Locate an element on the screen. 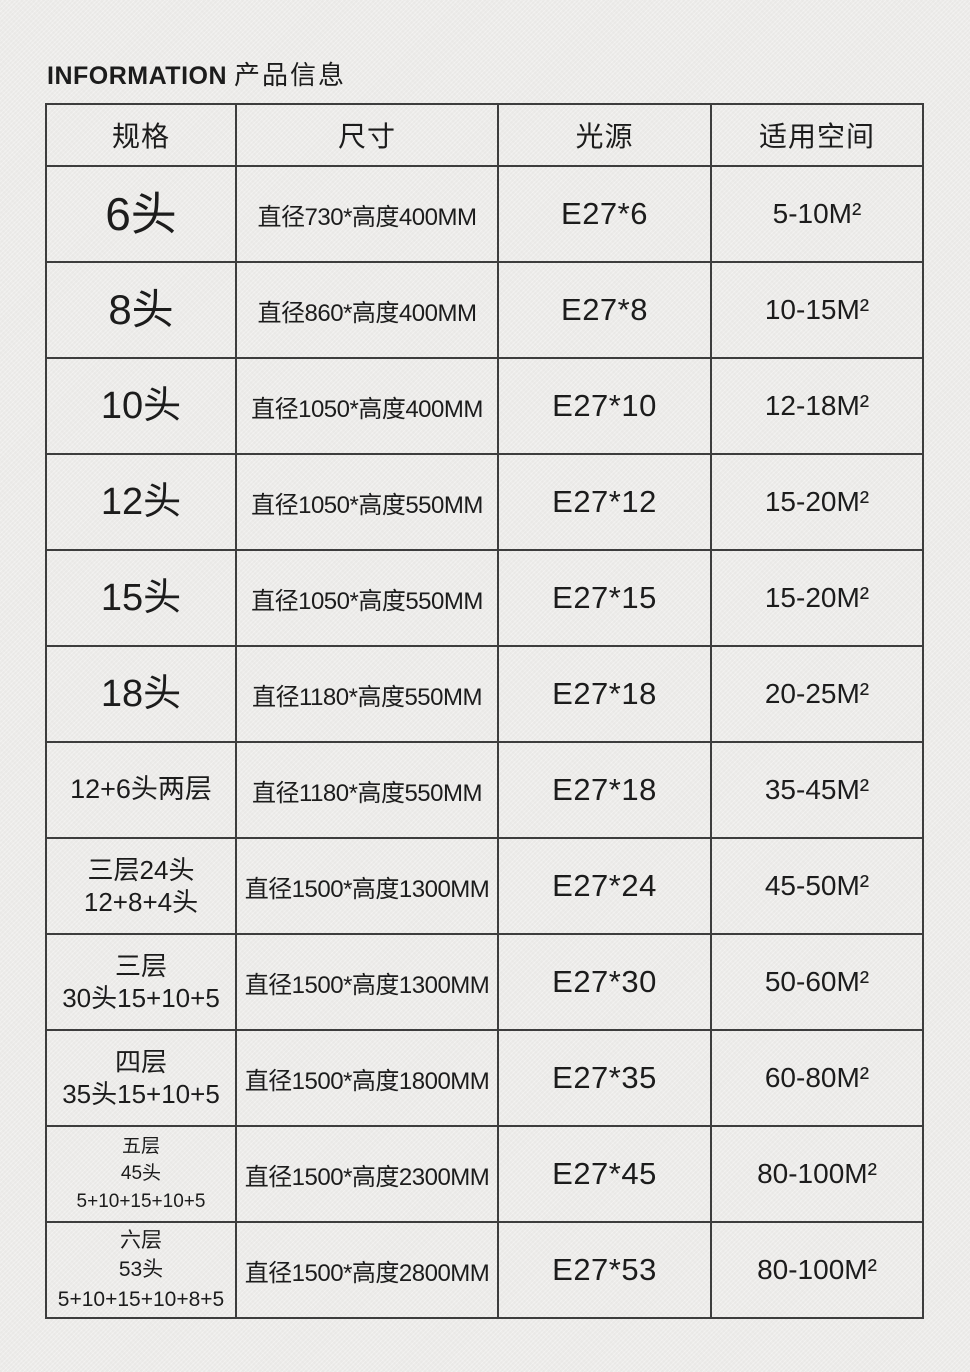 The image size is (970, 1372). spec-line: 53头 is located at coordinates (141, 1270).